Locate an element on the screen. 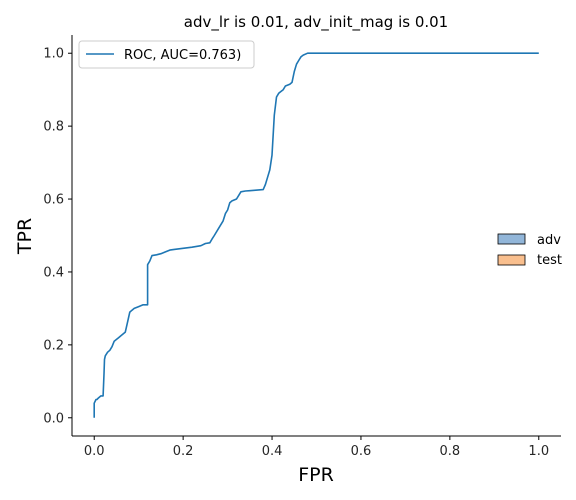  side-legend-test-swatch is located at coordinates (511, 260).